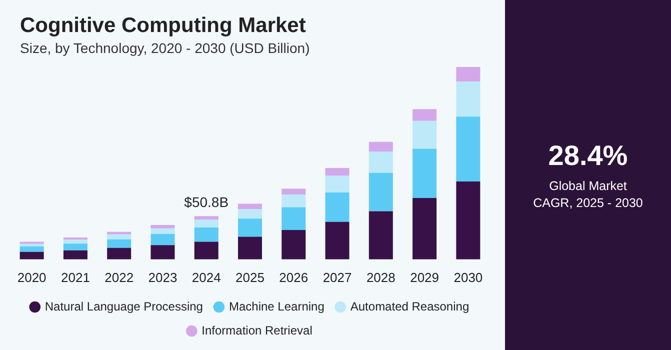 This screenshot has height=350, width=671. What do you see at coordinates (257, 330) in the screenshot?
I see `legend-label: Information Retrieval` at bounding box center [257, 330].